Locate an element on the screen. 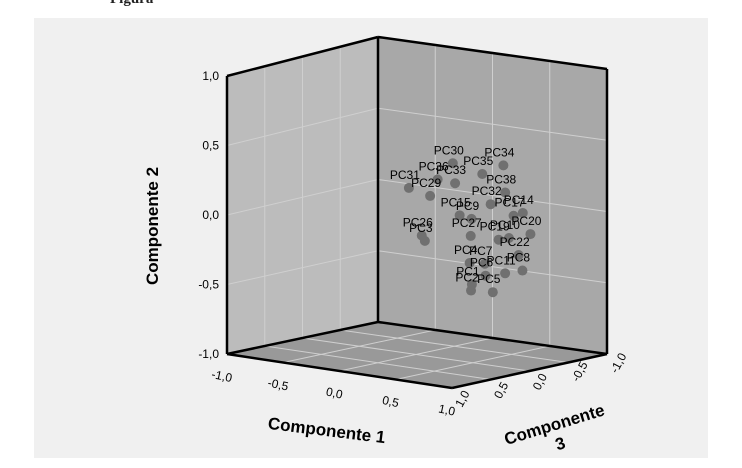 This screenshot has height=468, width=742. x-tick-label: 1,0 is located at coordinates (447, 410).